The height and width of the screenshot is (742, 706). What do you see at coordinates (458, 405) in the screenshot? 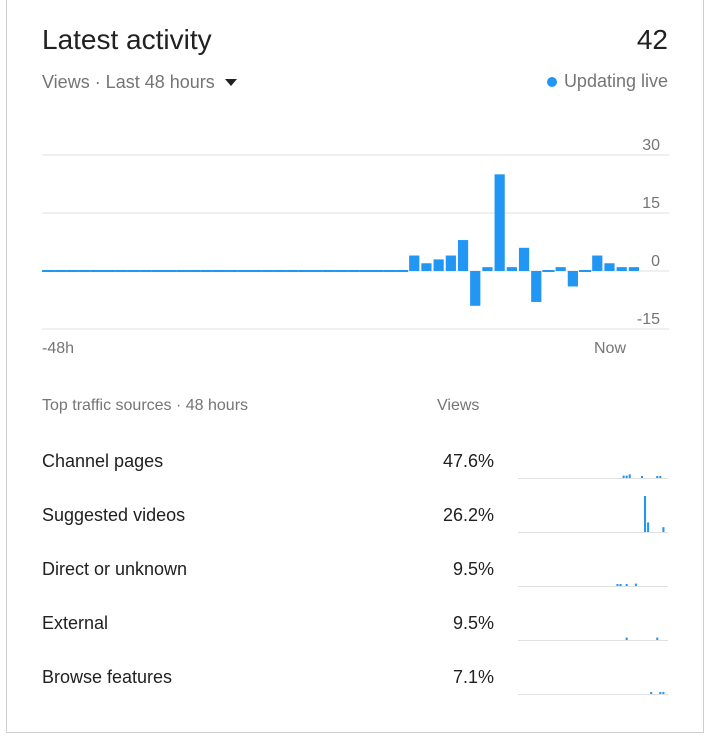
I see `views-column-header: Views` at bounding box center [458, 405].